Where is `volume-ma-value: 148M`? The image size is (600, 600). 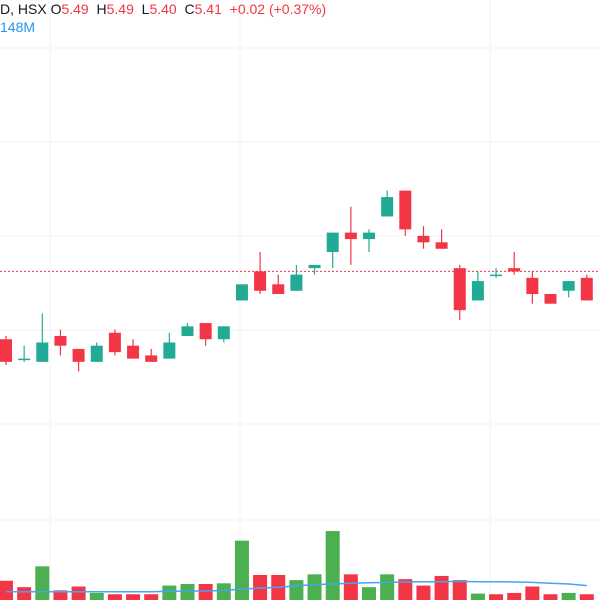
volume-ma-value: 148M is located at coordinates (18, 27).